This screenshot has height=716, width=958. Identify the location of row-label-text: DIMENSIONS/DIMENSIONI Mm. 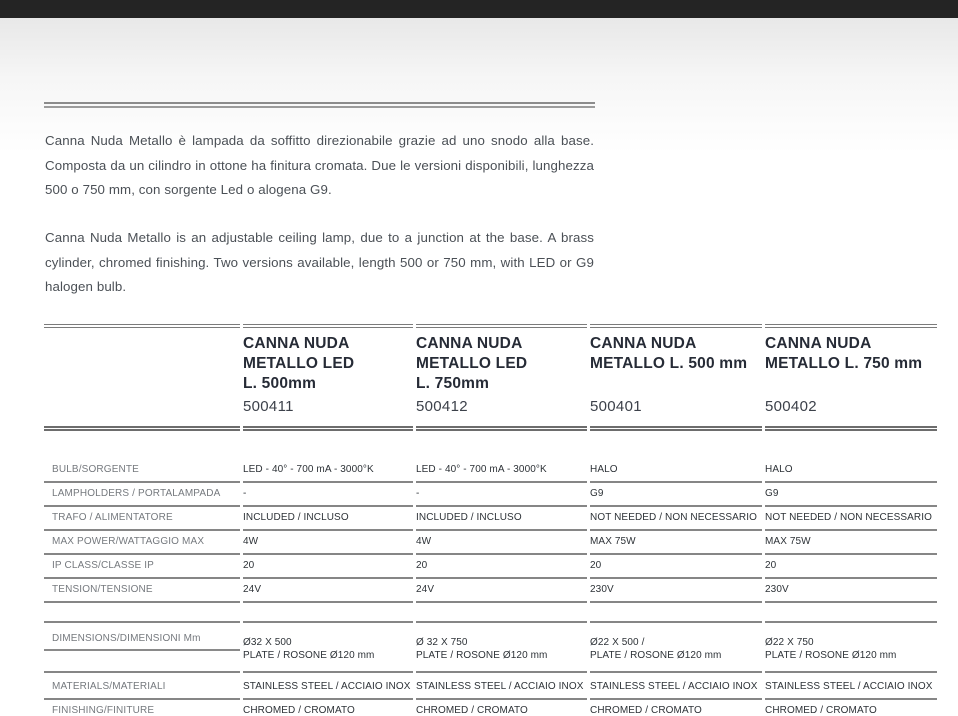
(126, 638).